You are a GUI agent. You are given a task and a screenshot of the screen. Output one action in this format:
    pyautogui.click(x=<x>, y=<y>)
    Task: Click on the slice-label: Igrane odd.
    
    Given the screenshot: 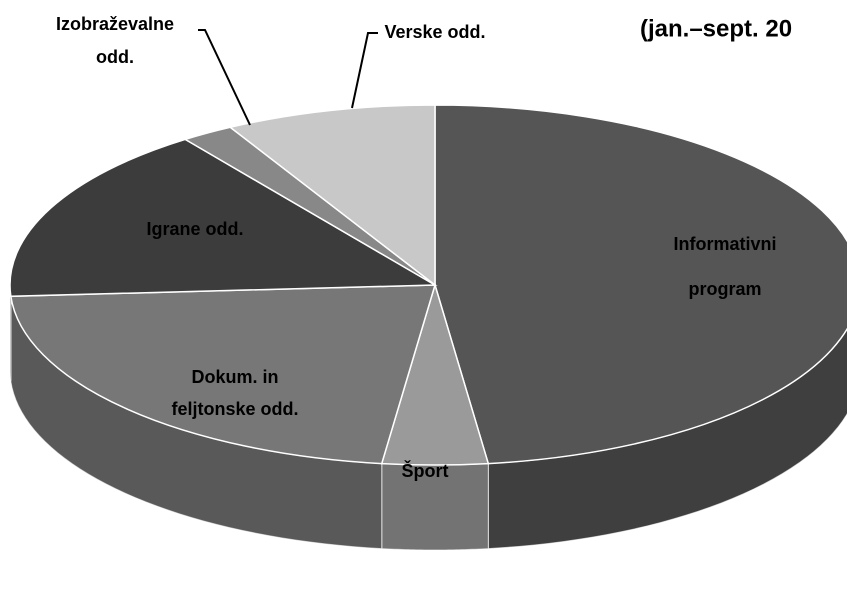 What is the action you would take?
    pyautogui.click(x=194, y=229)
    